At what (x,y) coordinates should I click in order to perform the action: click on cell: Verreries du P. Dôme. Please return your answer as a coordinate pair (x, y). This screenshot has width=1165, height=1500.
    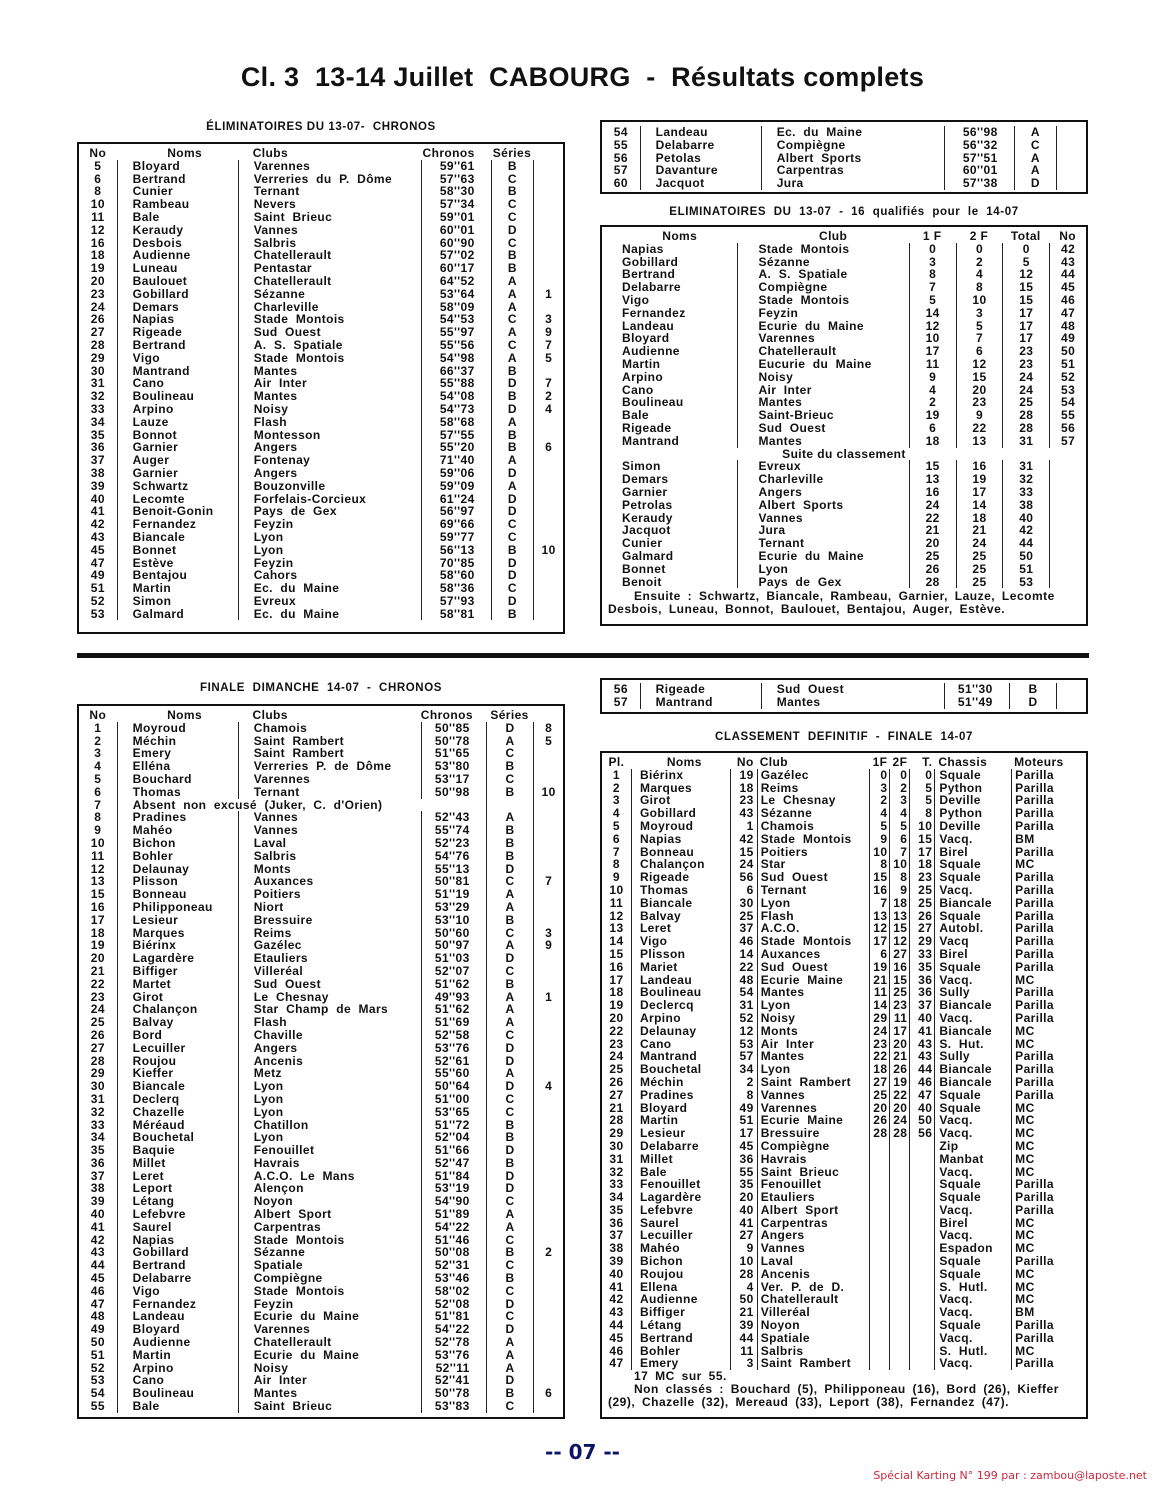
    Looking at the image, I should click on (329, 179).